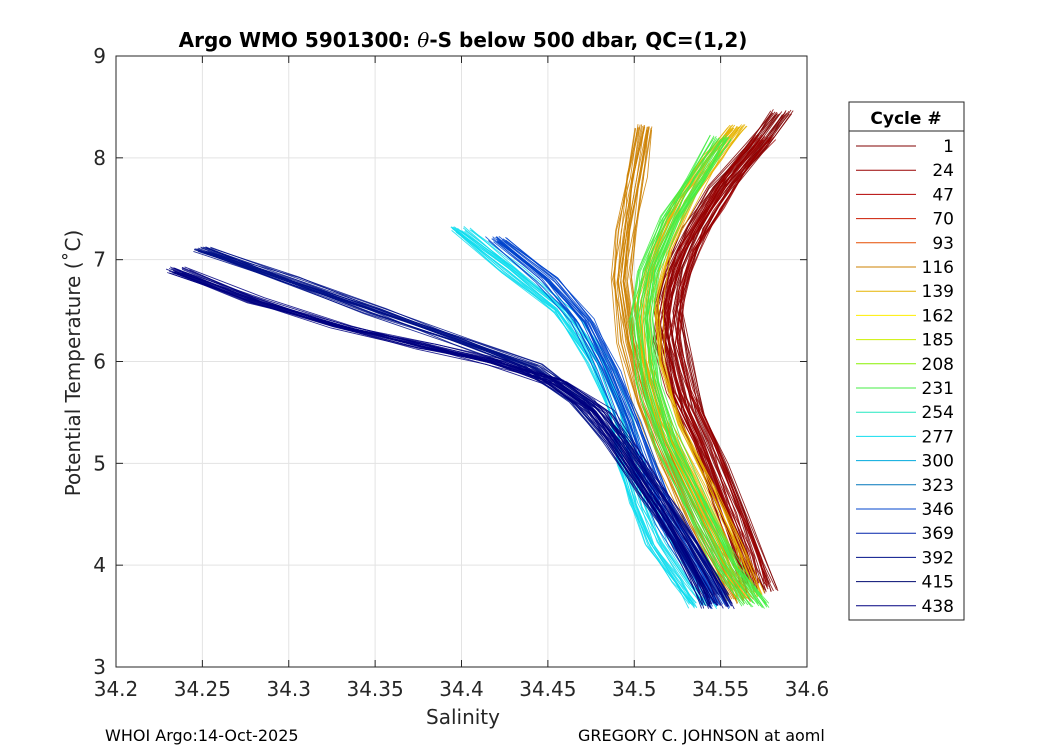 The image size is (1050, 750). Describe the element at coordinates (938, 607) in the screenshot. I see `legend-entry-label: 438` at that location.